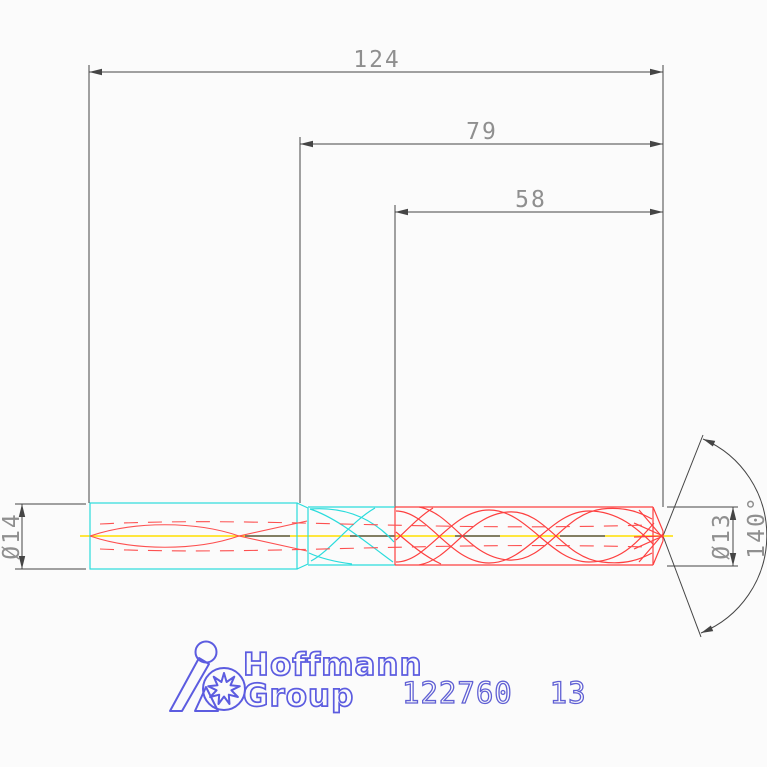 Image resolution: width=767 pixels, height=767 pixels. Describe the element at coordinates (682, 586) in the screenshot. I see `point-angle-line-lower` at that location.